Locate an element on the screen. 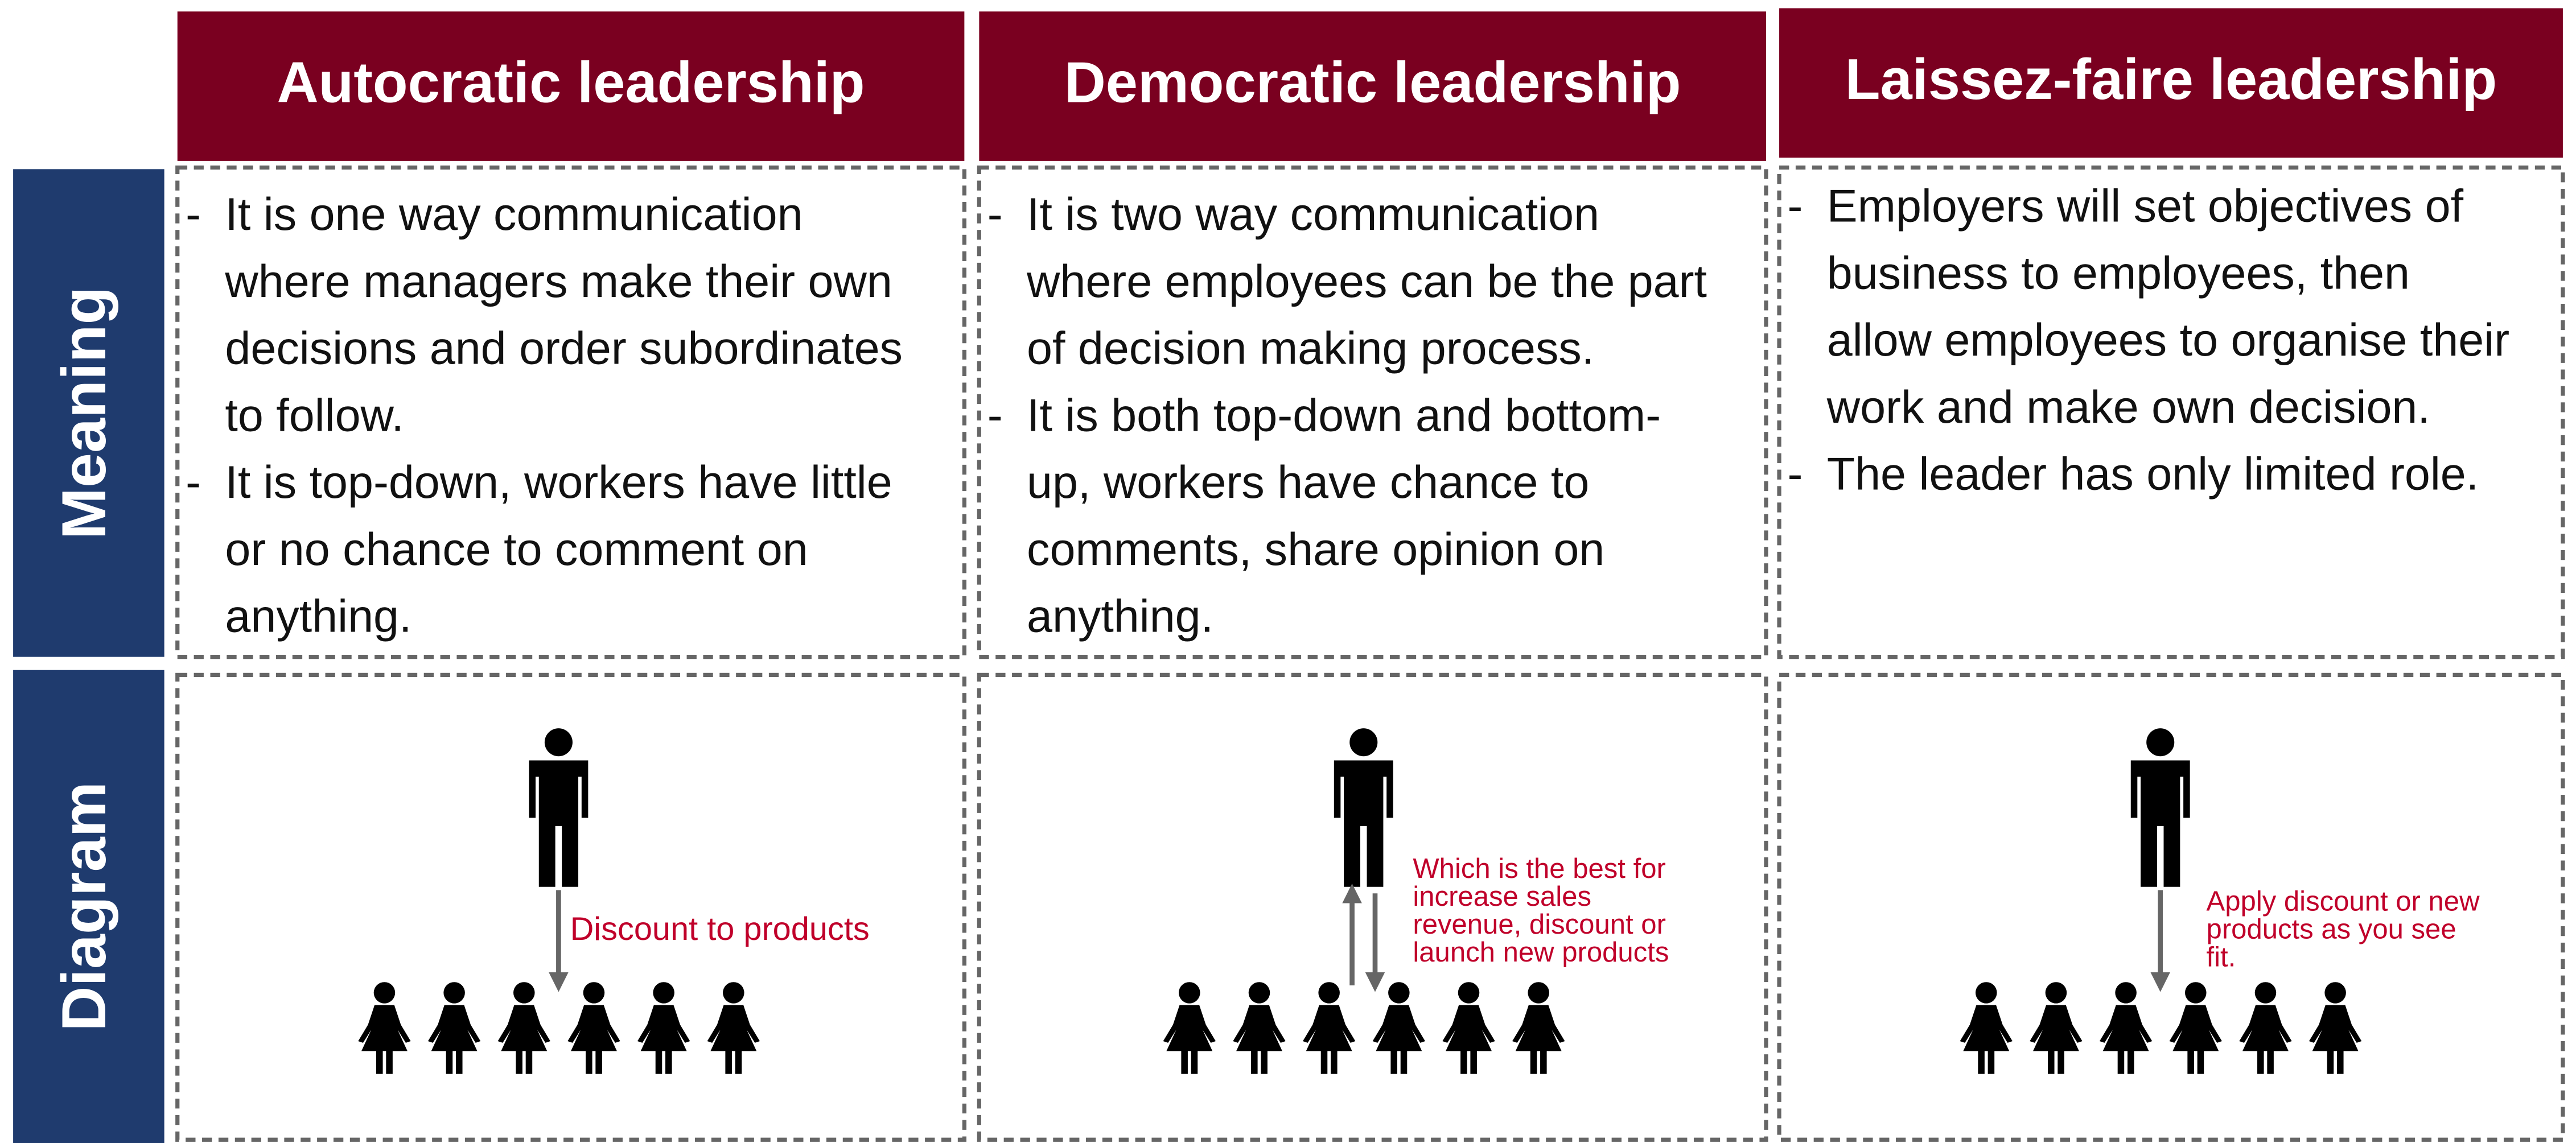  diagram-note: Which is the best for is located at coordinates (1539, 869).